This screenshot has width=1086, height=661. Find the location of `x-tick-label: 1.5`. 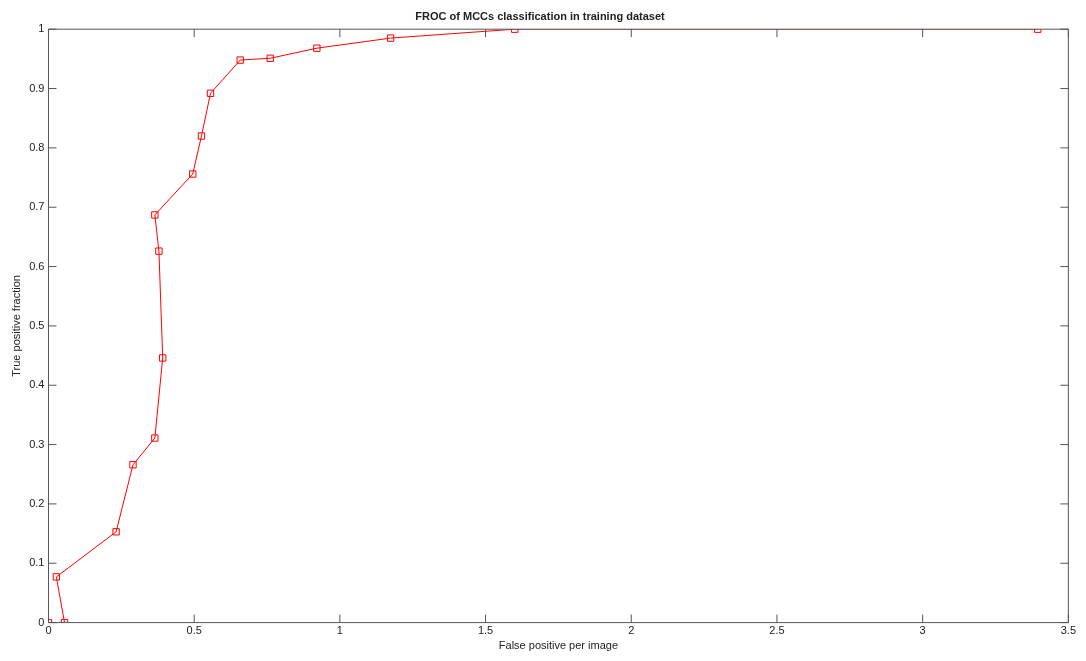

x-tick-label: 1.5 is located at coordinates (485, 630).